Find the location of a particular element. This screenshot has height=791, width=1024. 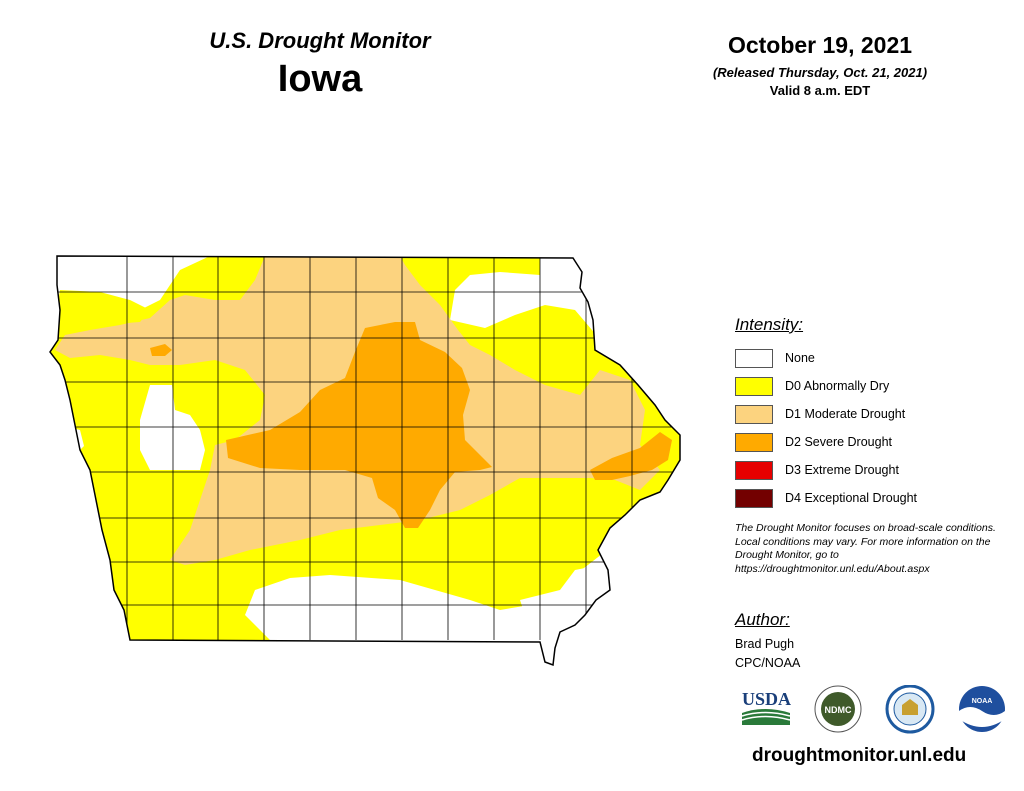

zone-none-sw is located at coordinates (362, 610).